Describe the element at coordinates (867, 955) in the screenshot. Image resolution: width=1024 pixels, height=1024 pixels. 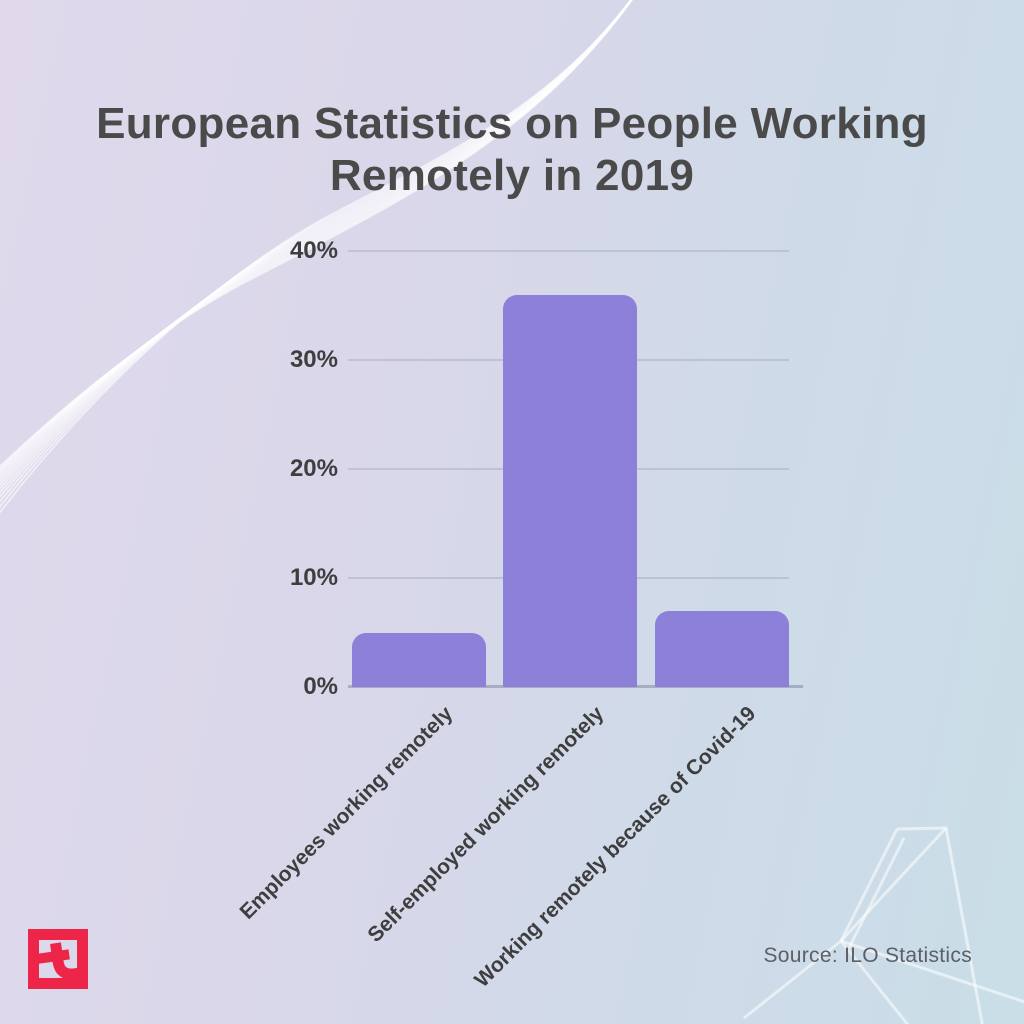
I see `source-note: Source: ILO Statistics` at that location.